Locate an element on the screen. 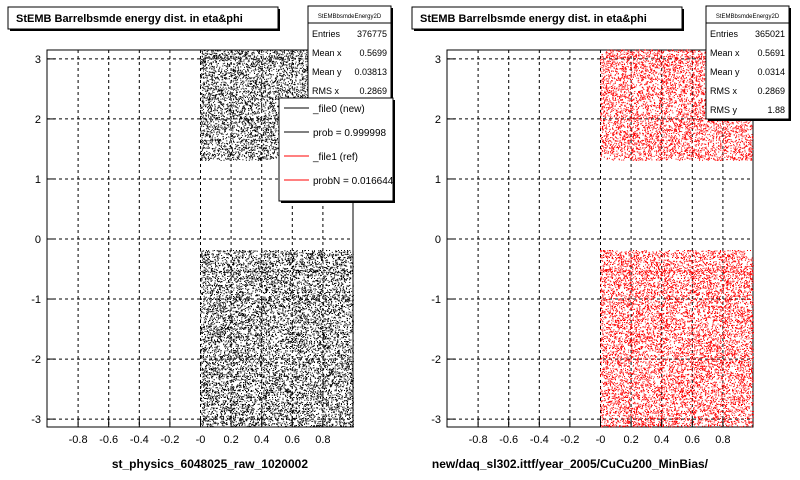 This screenshot has height=480, width=800. stats-value: 0.5699 is located at coordinates (373, 53).